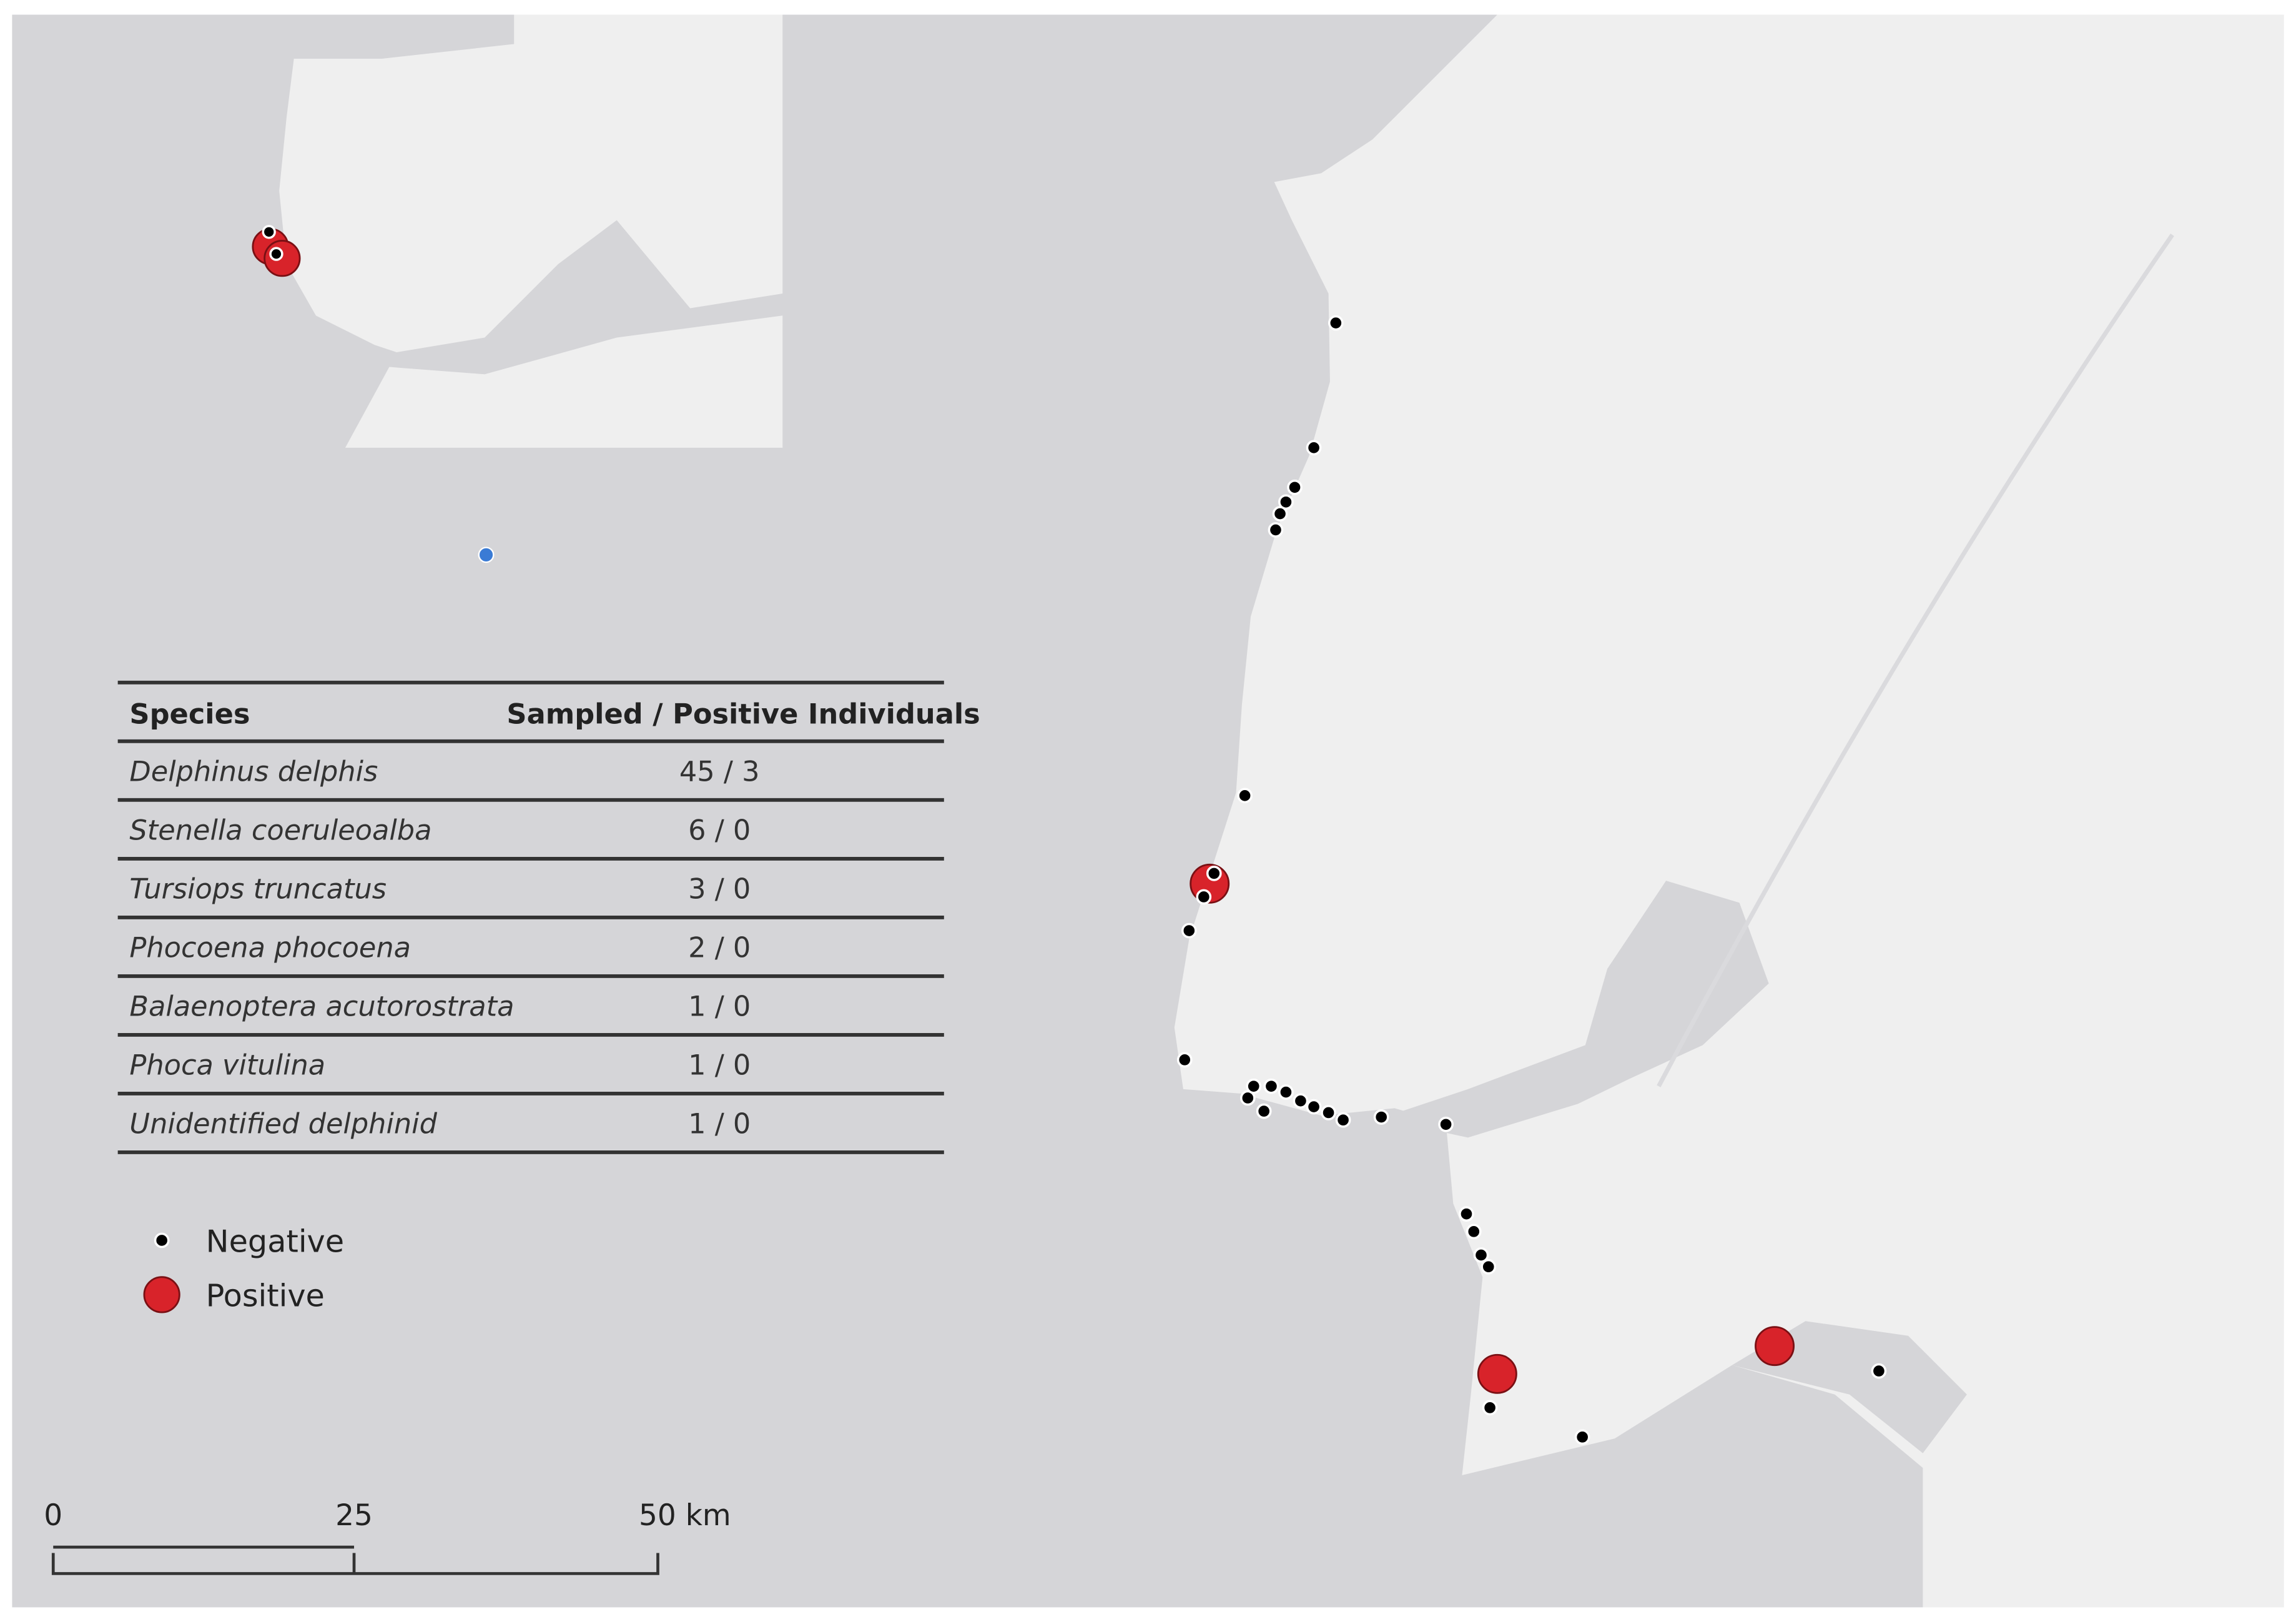  What do you see at coordinates (270, 947) in the screenshot?
I see `species-name: Phocoena phocoena` at bounding box center [270, 947].